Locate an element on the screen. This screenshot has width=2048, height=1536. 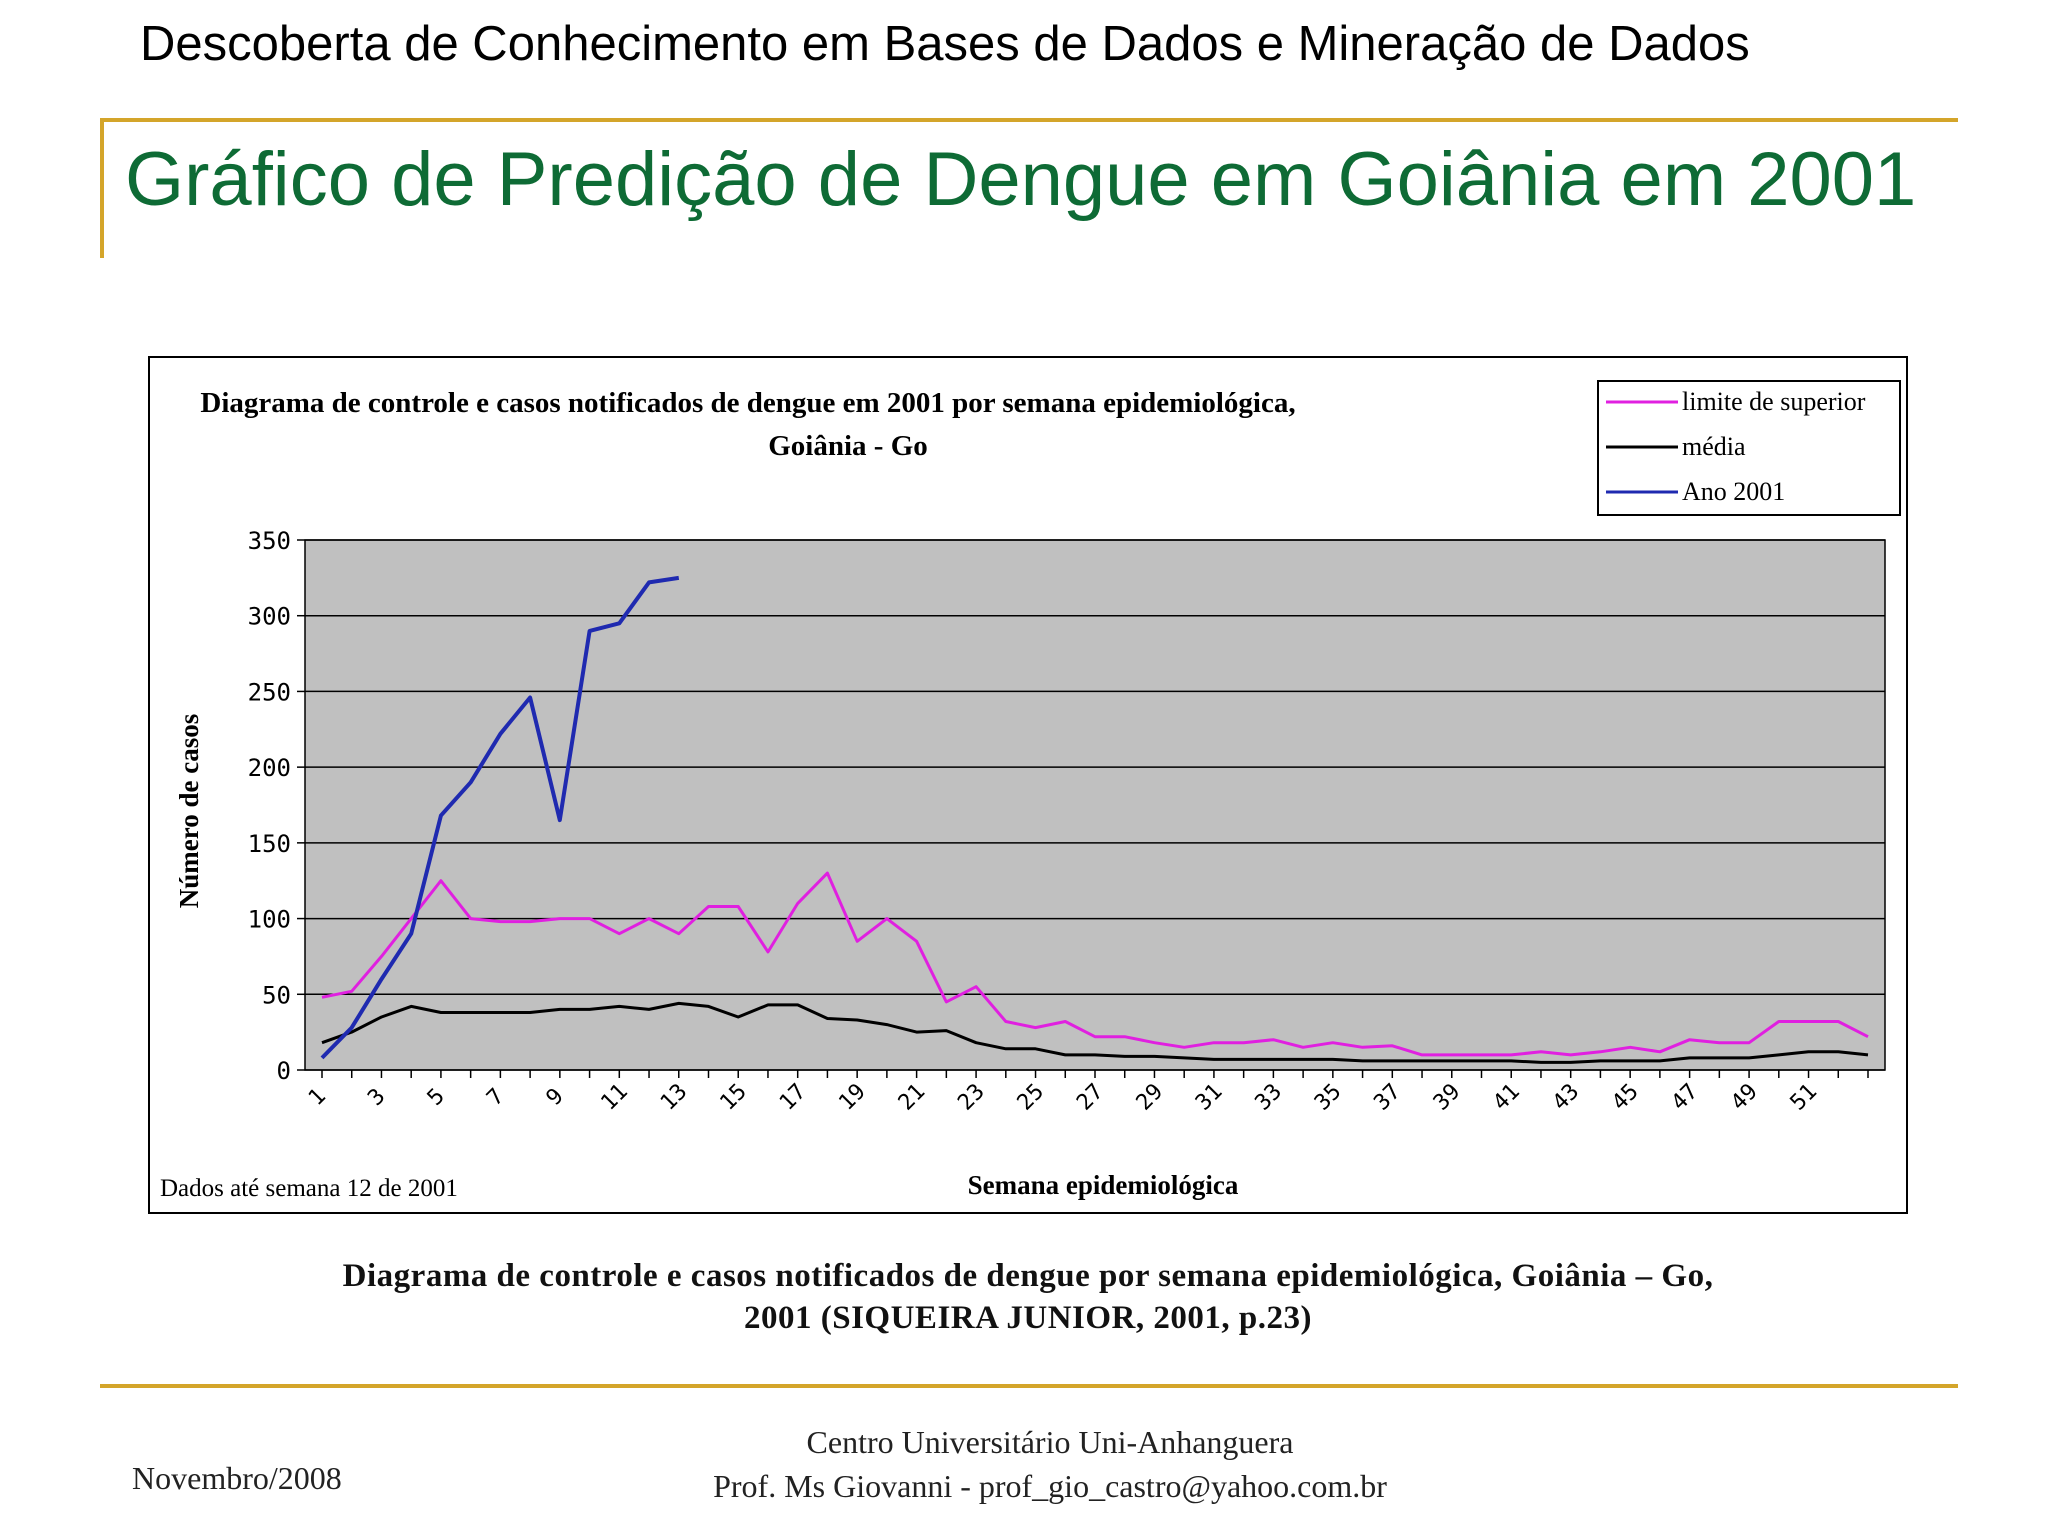
legend-label: limite de superior is located at coordinates (1774, 401).